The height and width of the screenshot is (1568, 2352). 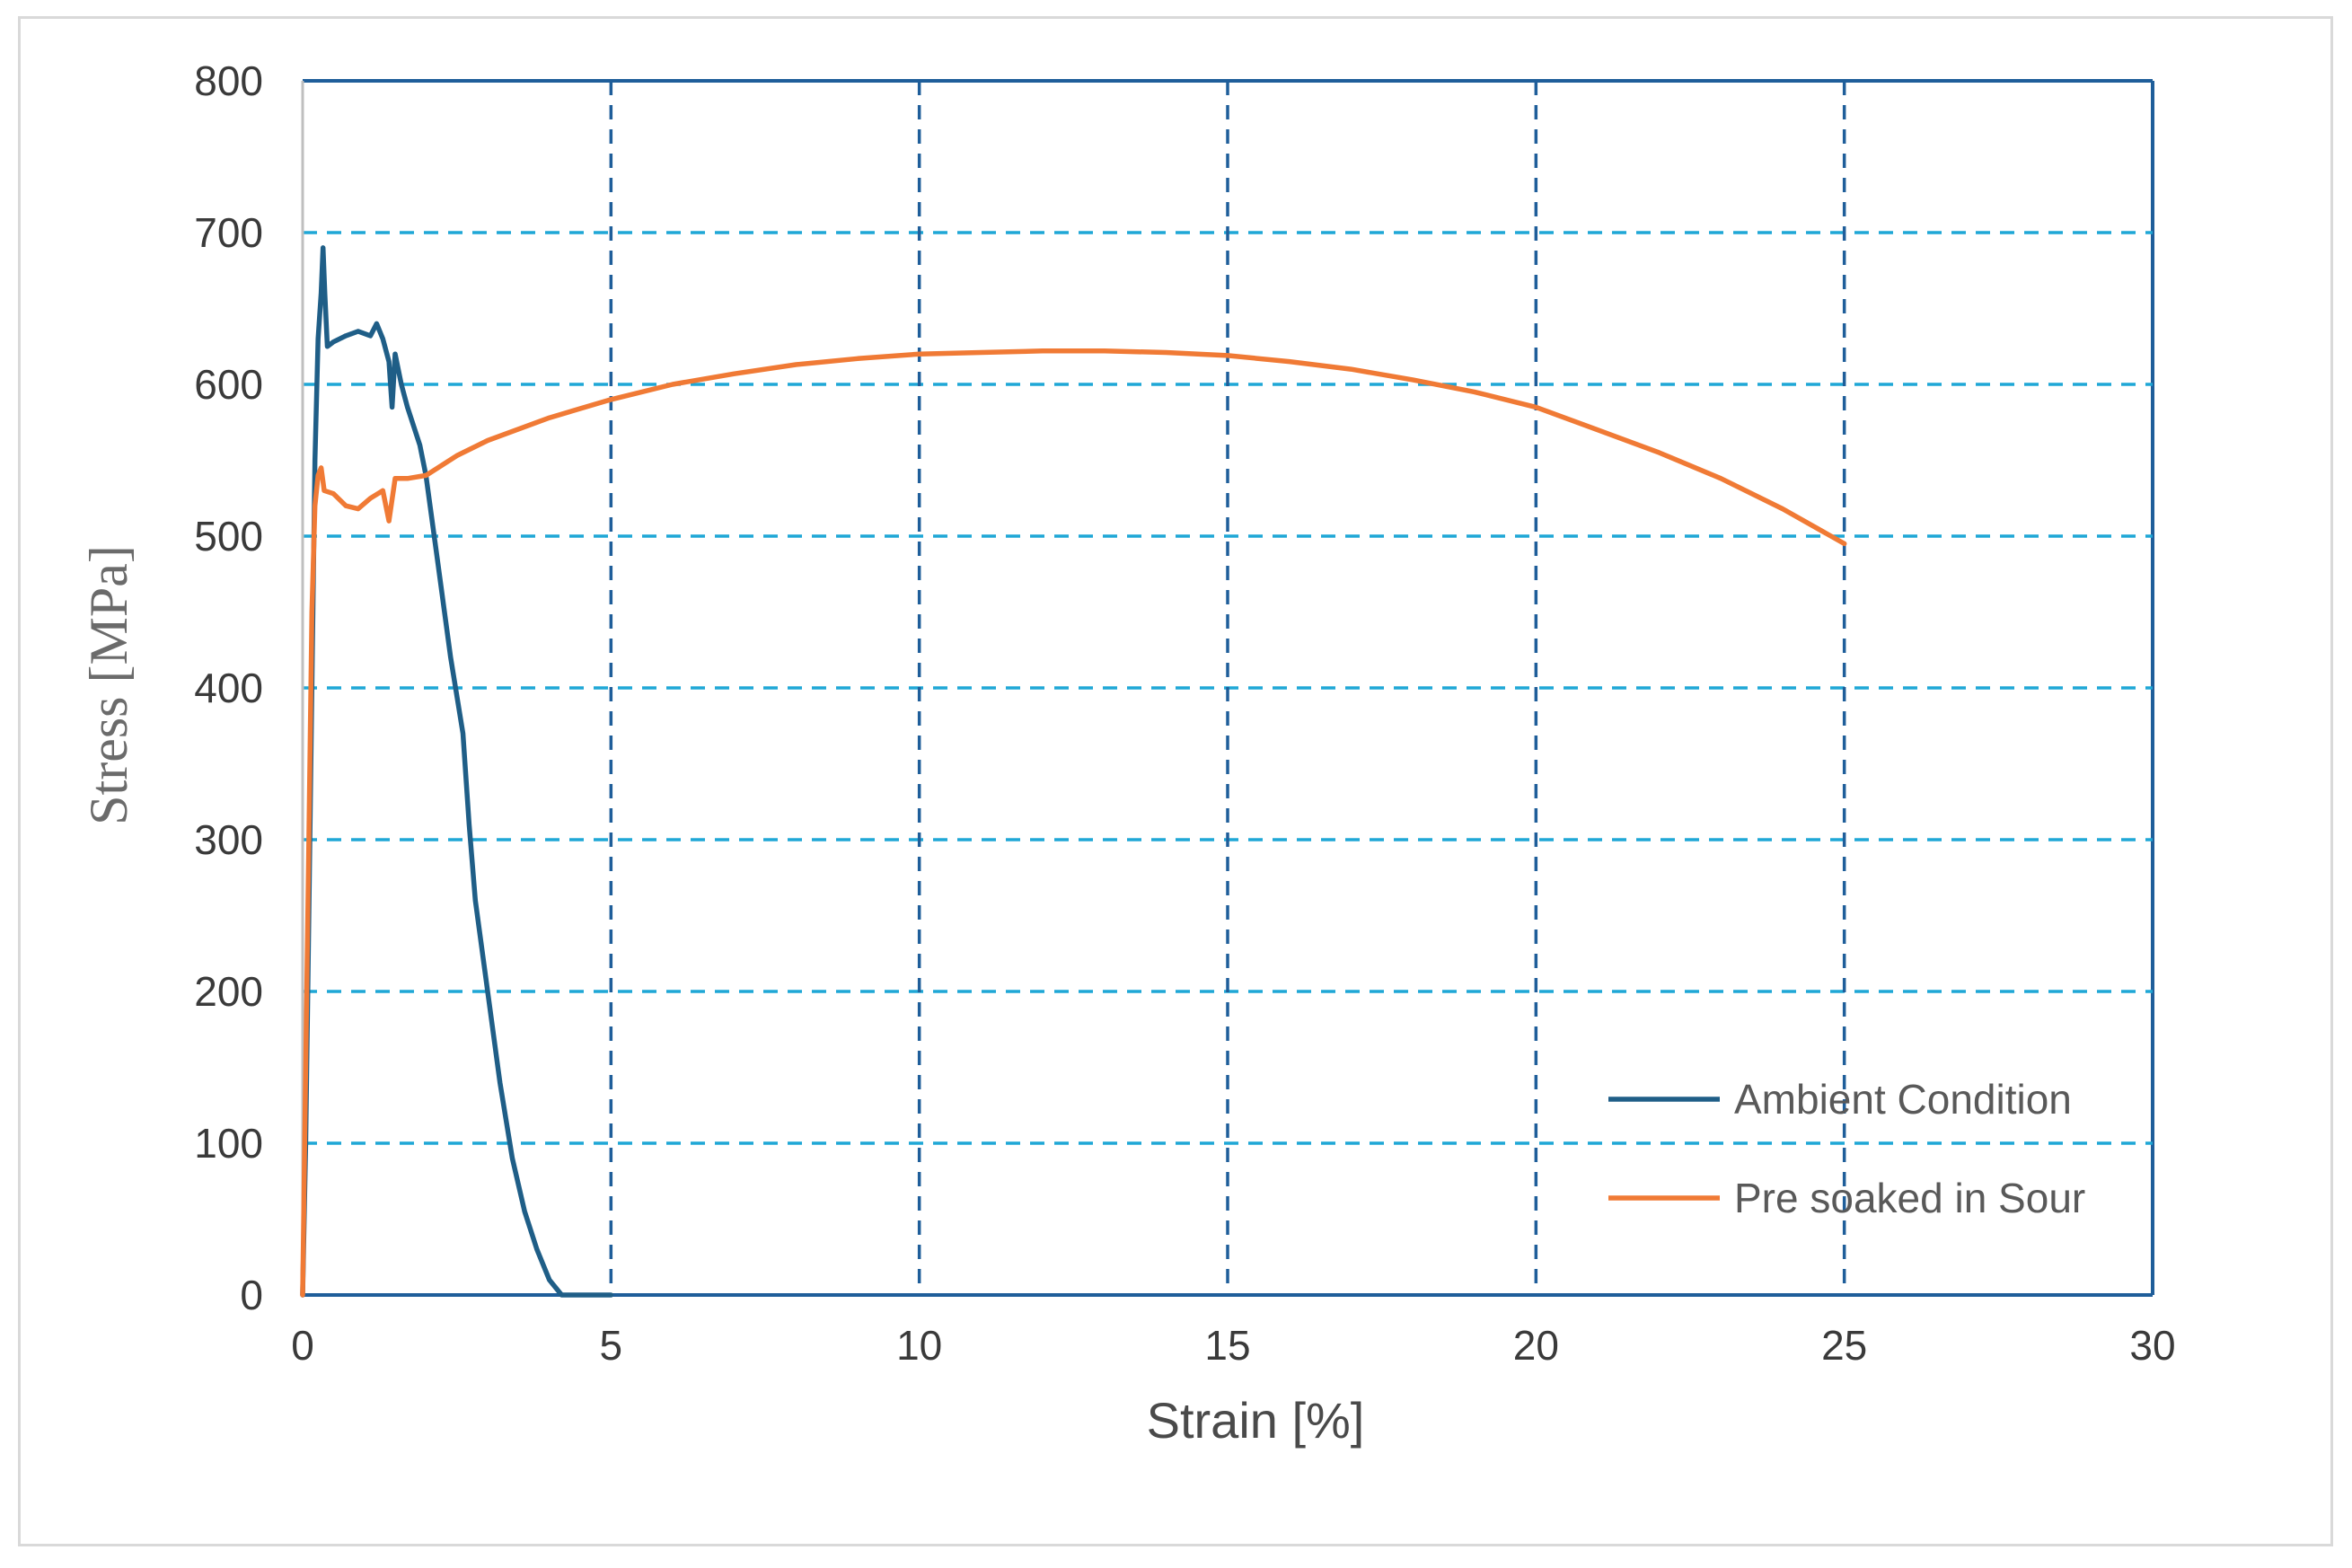 I want to click on x-axis-title: Strain [%], so click(x=1256, y=1420).